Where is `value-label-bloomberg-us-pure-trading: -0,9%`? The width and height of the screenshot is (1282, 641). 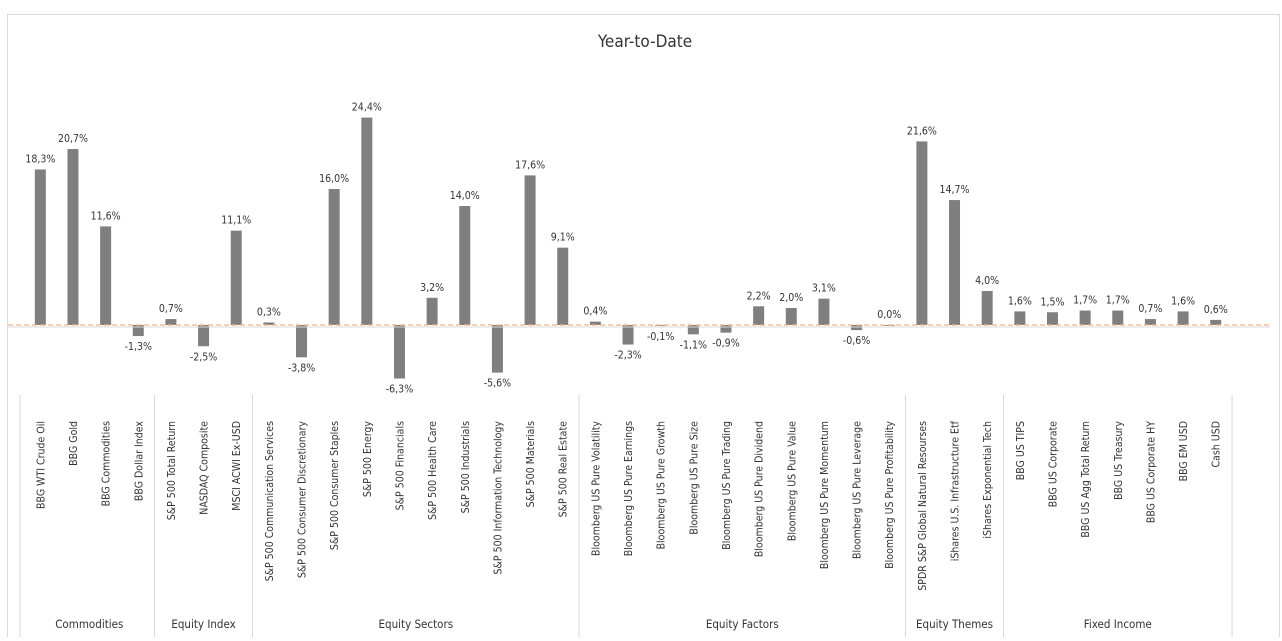
value-label-bloomberg-us-pure-trading: -0,9% is located at coordinates (725, 344).